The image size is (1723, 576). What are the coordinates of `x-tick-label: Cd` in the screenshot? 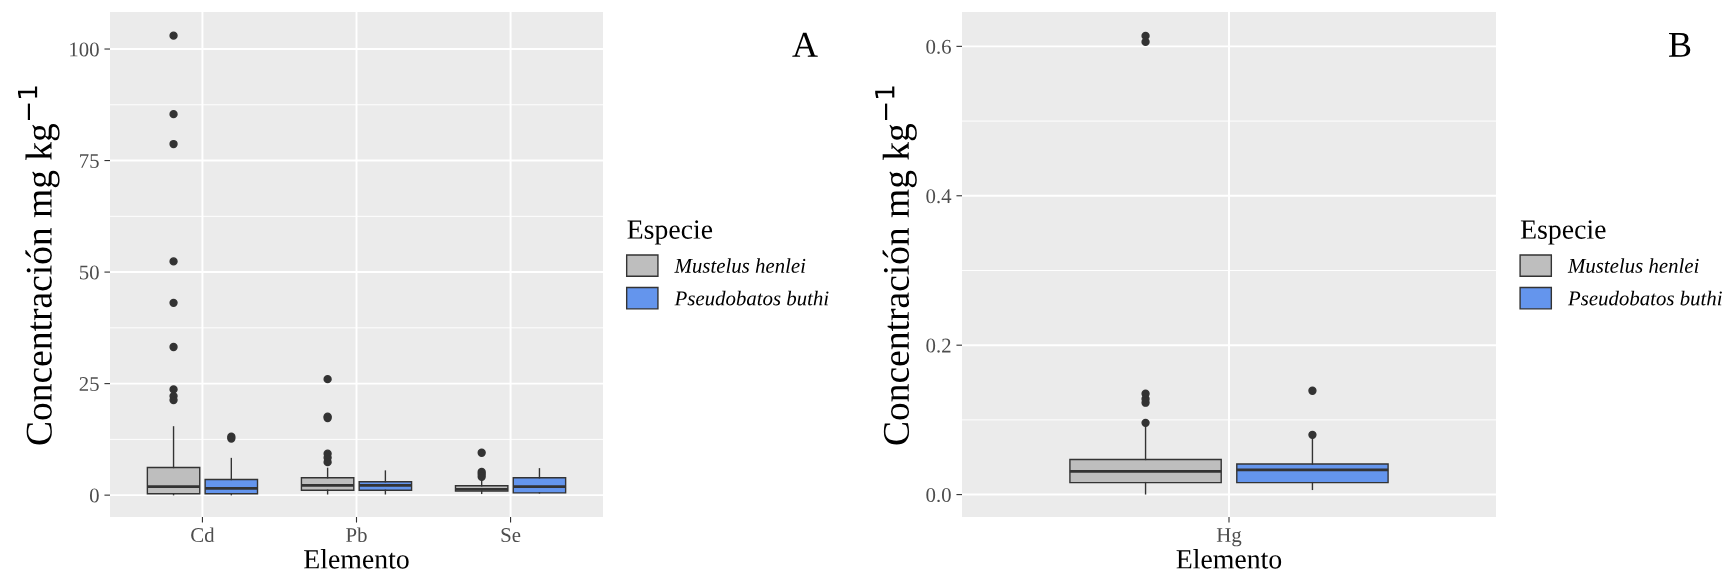 It's located at (203, 535).